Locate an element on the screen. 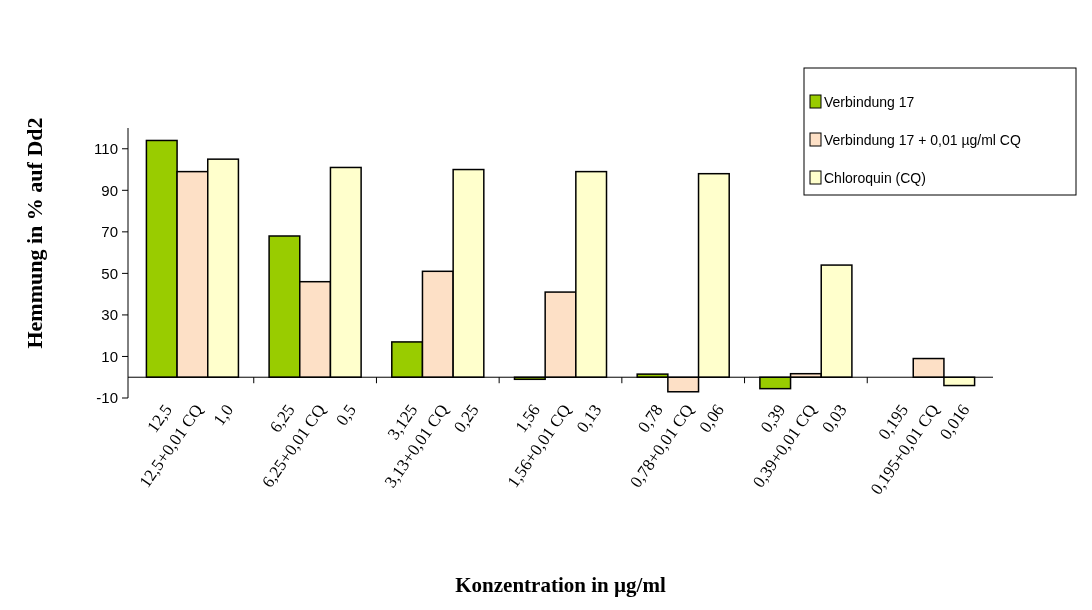 This screenshot has width=1092, height=610. legend-label: Chloroquin (CQ) is located at coordinates (875, 177).